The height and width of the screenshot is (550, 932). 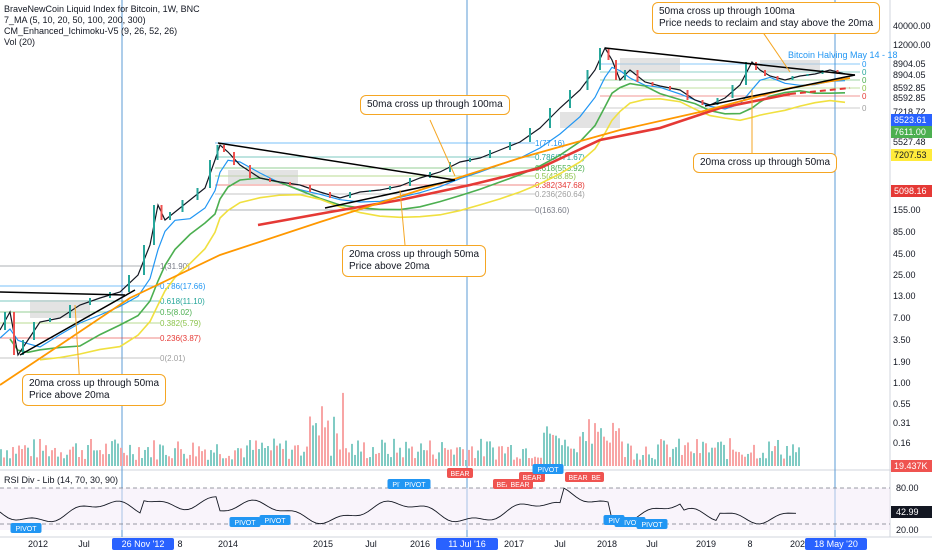 What do you see at coordinates (706, 544) in the screenshot?
I see `time-tick-label: 2019` at bounding box center [706, 544].